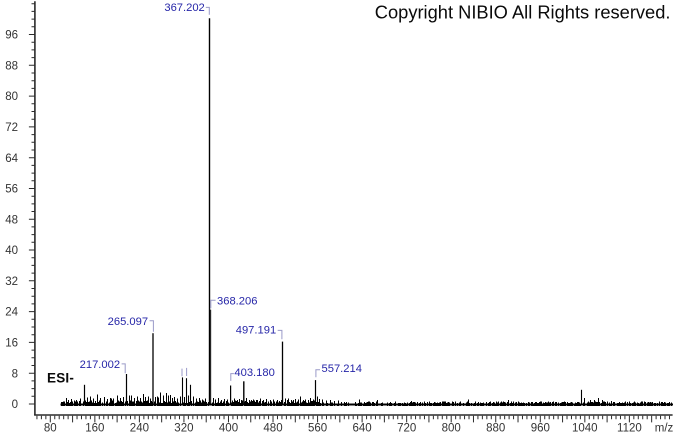  What do you see at coordinates (128, 322) in the screenshot?
I see `svg-text: 265.097` at bounding box center [128, 322].